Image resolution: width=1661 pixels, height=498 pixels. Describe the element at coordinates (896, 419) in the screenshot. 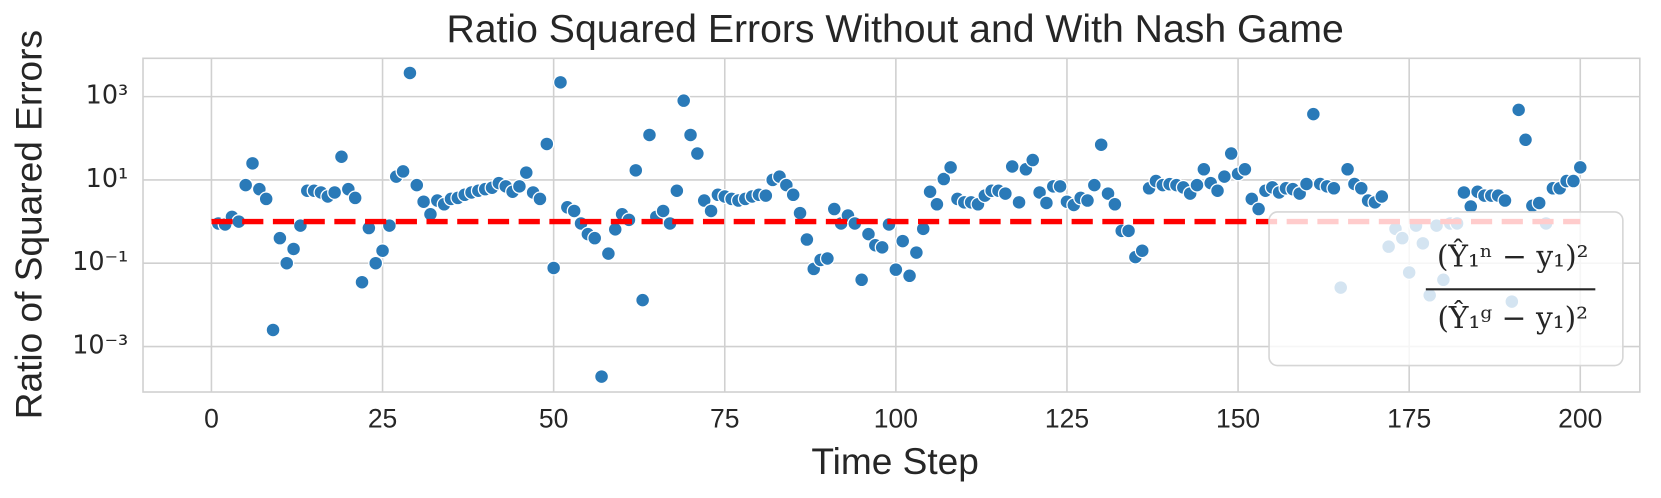

I see `x-tick-label: 100` at that location.